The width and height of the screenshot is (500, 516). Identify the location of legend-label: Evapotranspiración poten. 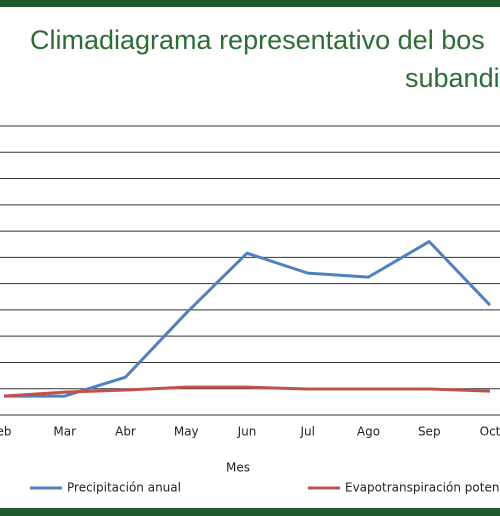
(422, 488).